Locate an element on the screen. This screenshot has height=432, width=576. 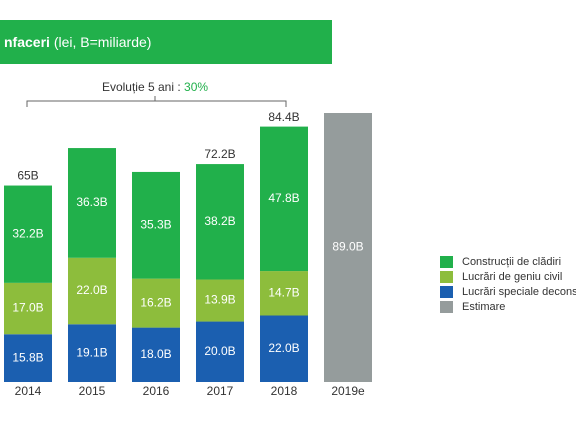
data-label: 89.0B is located at coordinates (347, 247).